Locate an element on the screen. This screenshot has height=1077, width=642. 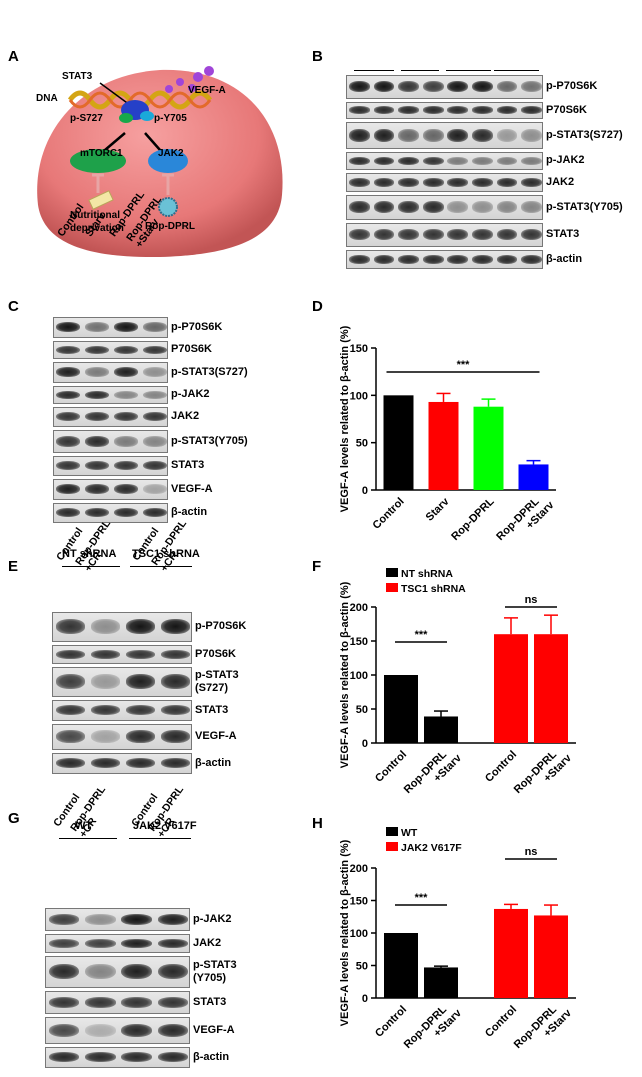
legend-swatch is located at coordinates (392, 587).